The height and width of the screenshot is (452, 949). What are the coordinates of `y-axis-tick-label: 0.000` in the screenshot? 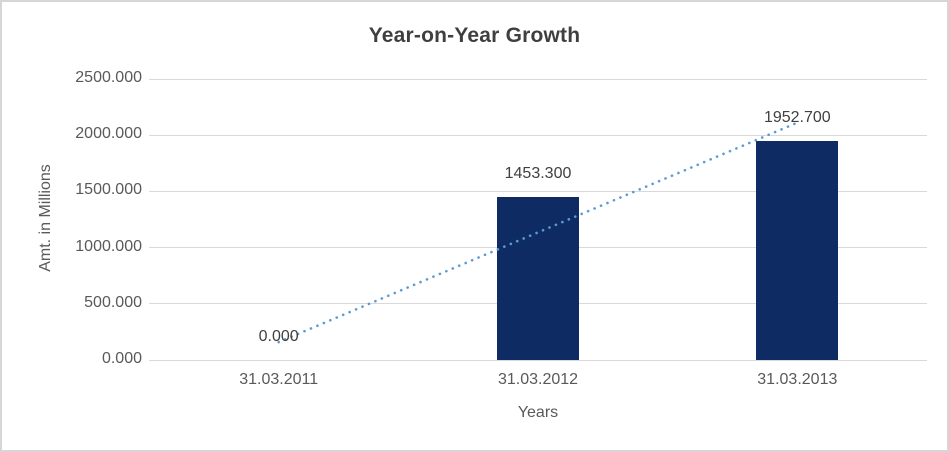 It's located at (121, 358).